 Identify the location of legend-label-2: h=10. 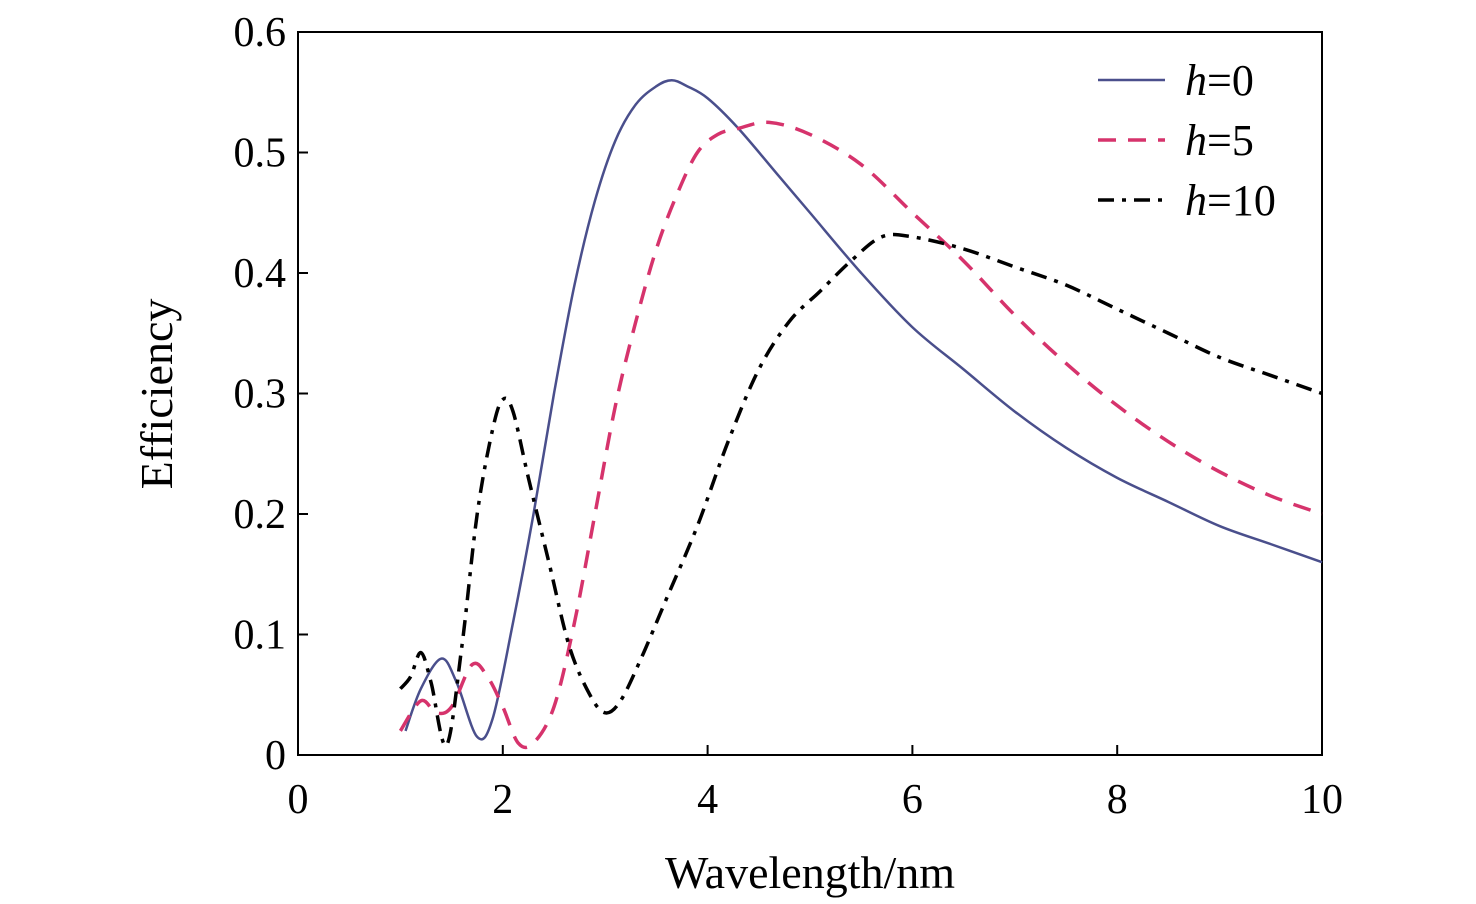
(1230, 200).